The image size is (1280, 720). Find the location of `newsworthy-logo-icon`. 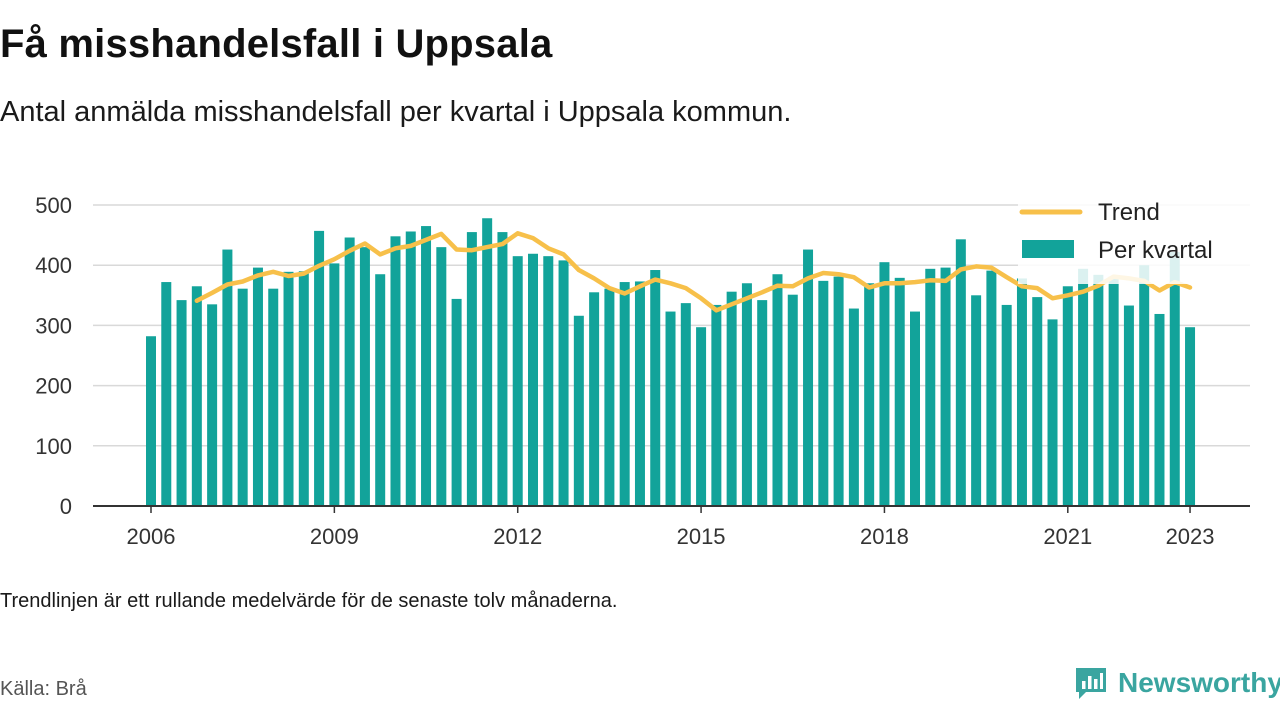

newsworthy-logo-icon is located at coordinates (1091, 683).